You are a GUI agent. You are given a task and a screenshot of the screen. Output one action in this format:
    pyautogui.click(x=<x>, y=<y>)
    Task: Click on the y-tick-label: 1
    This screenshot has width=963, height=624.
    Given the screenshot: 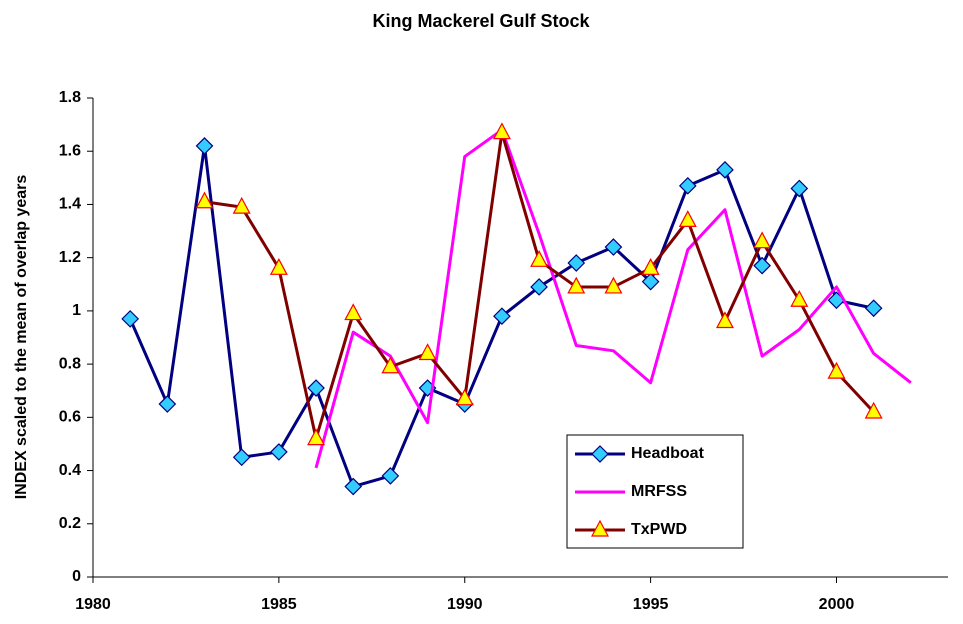 What is the action you would take?
    pyautogui.click(x=76, y=310)
    